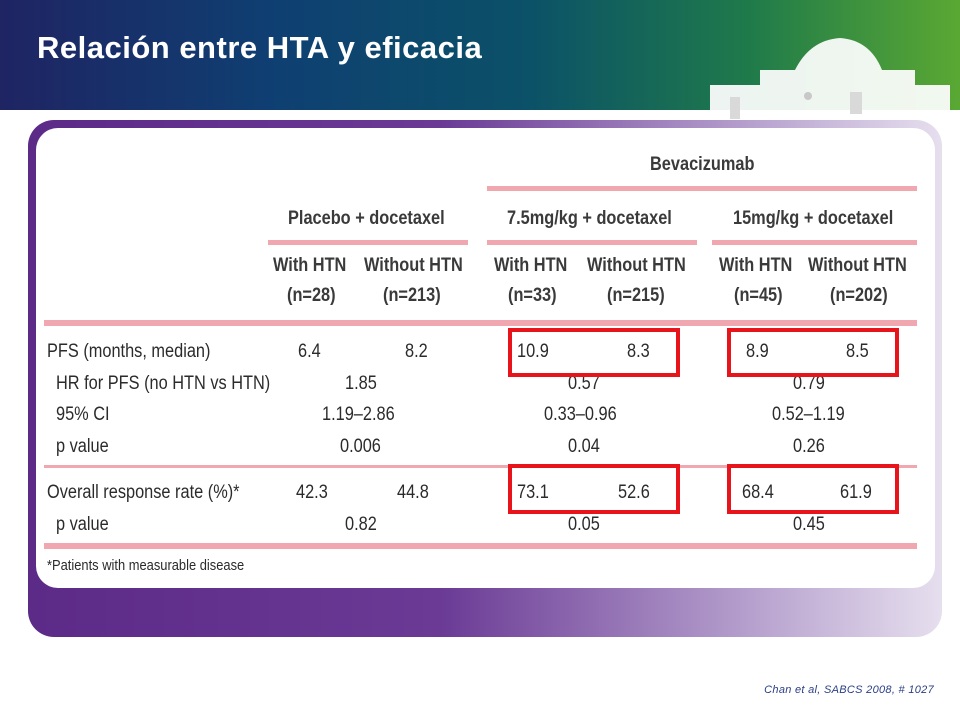 The width and height of the screenshot is (960, 720). What do you see at coordinates (146, 565) in the screenshot?
I see `table-footnote: *Patients with measurable disease` at bounding box center [146, 565].